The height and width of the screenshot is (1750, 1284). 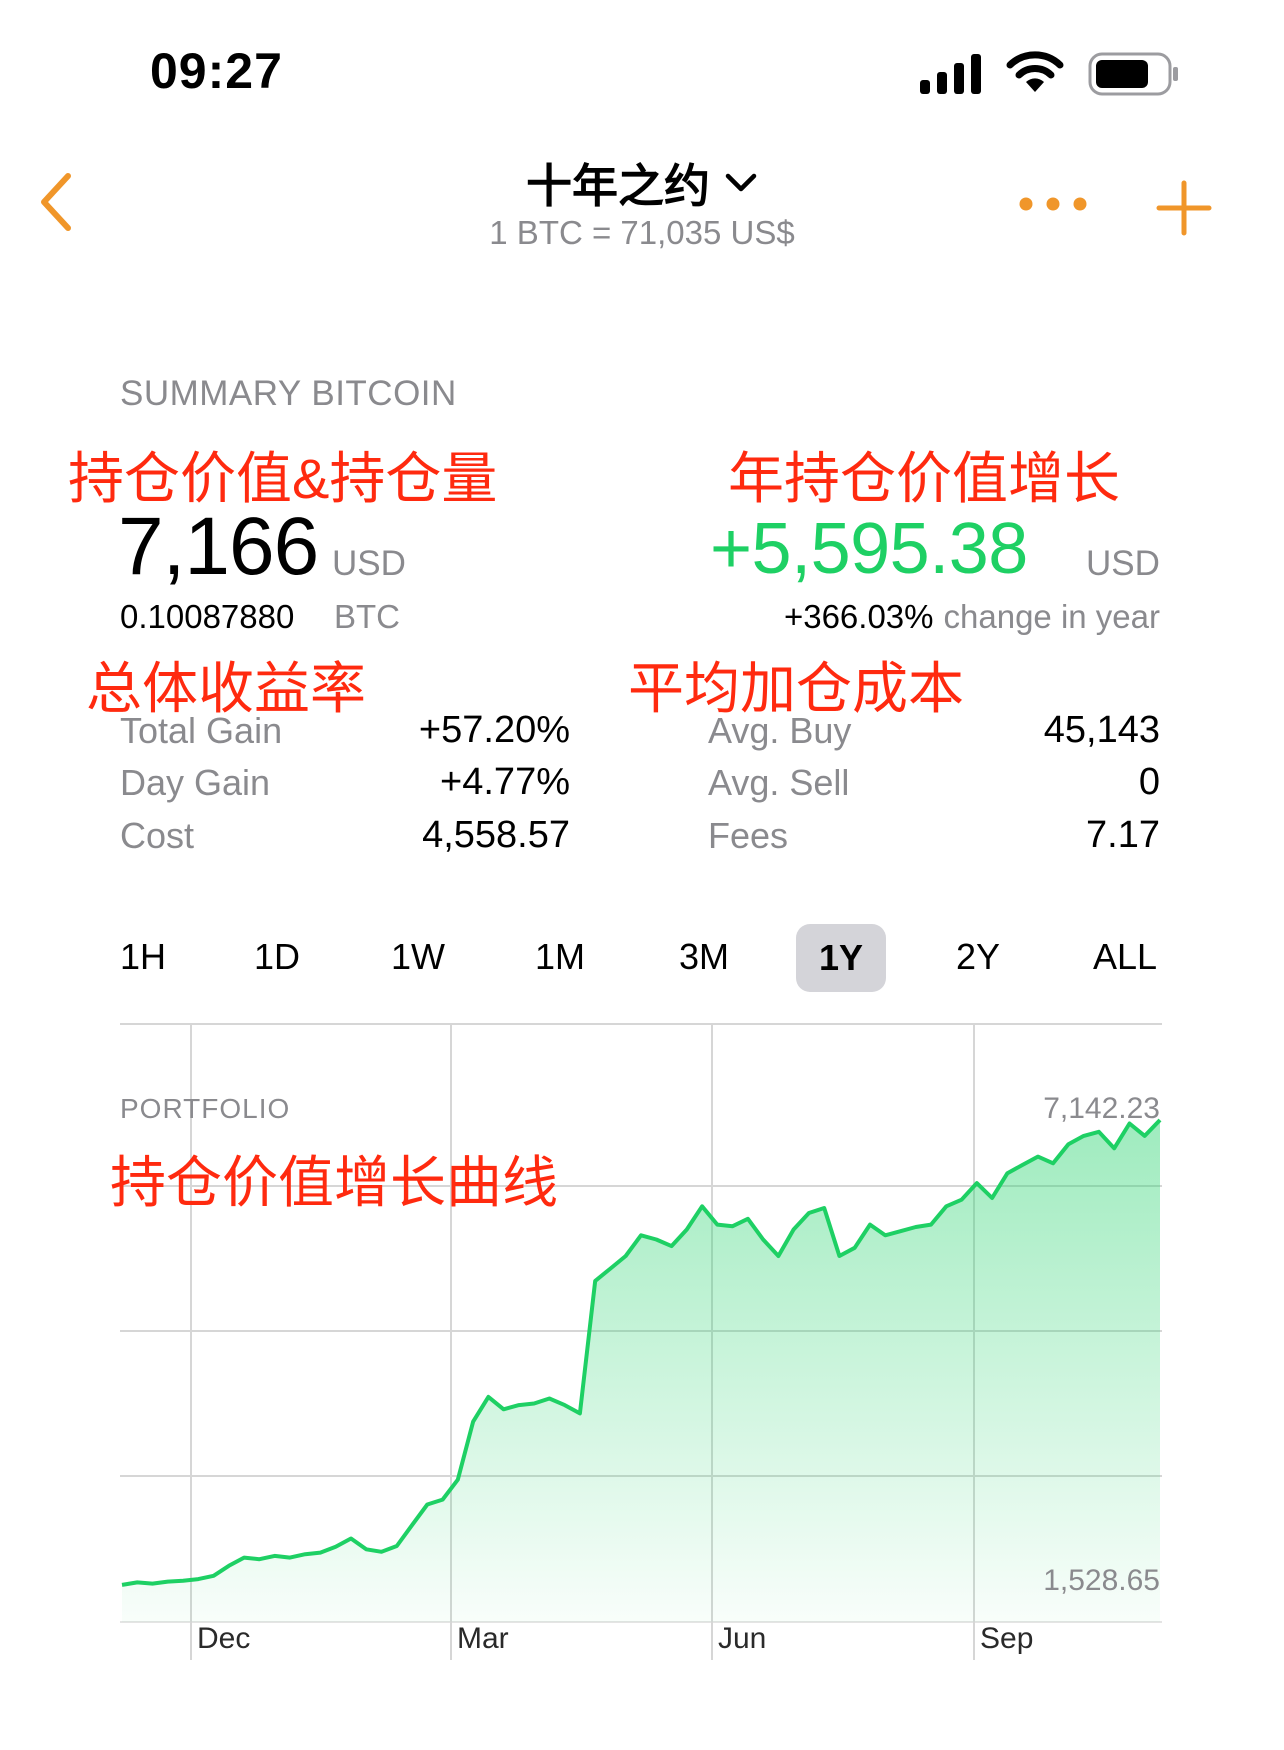 I want to click on year-change-label: change in year, so click(x=1051, y=616).